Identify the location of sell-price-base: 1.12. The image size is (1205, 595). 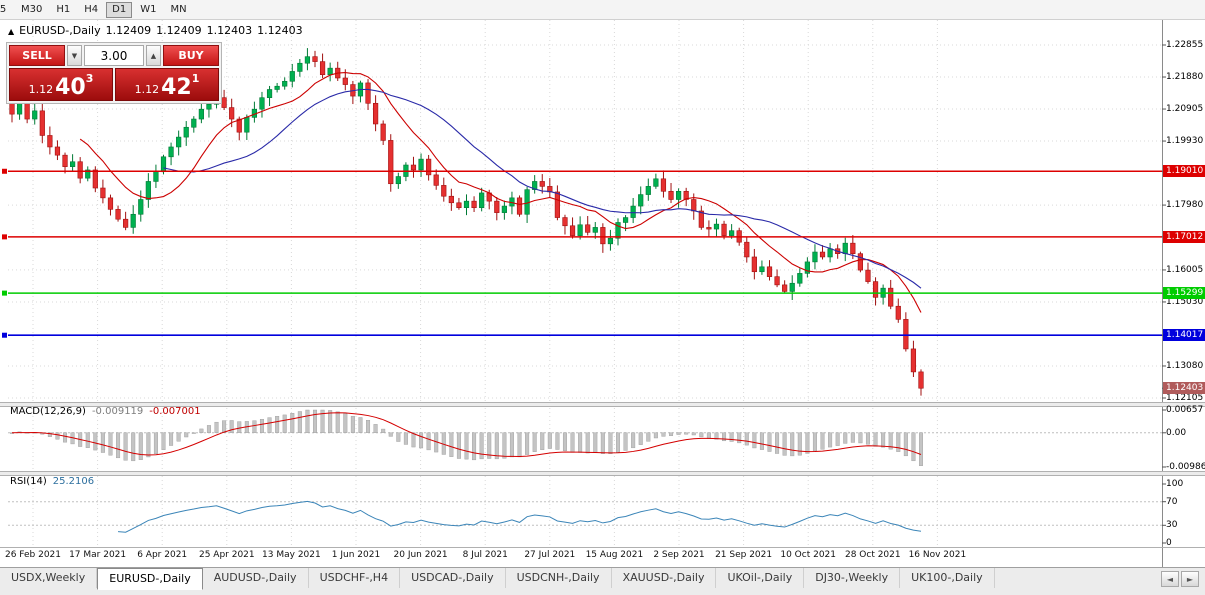
(41, 89).